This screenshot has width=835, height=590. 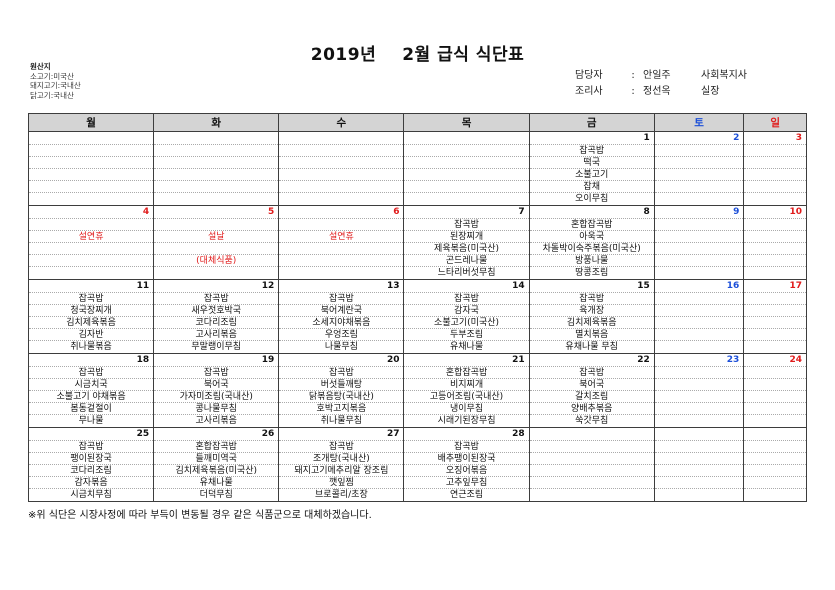 What do you see at coordinates (591, 175) in the screenshot?
I see `menu-list: 잡곡밥 떡국 소불고기 잡채 오이무침` at bounding box center [591, 175].